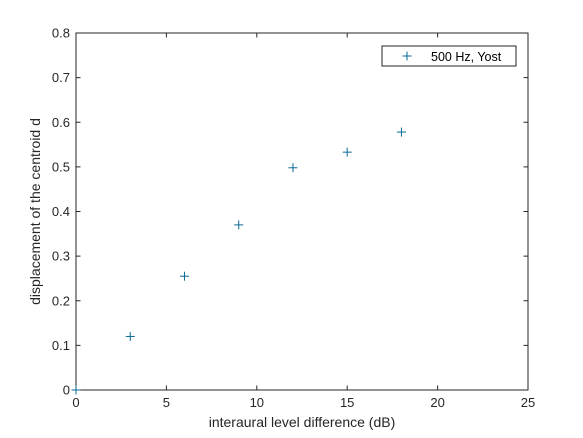 This screenshot has height=438, width=583. I want to click on legend-marker-plus, so click(407, 56).